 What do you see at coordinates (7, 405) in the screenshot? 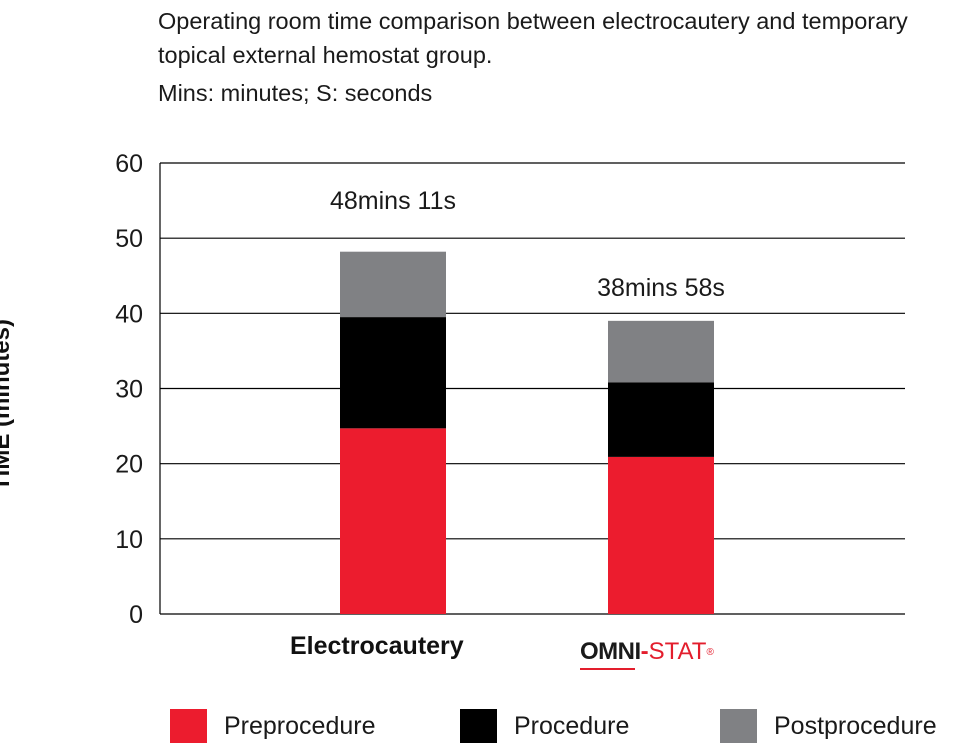
I see `y-axis-label: TIME (minutes)` at bounding box center [7, 405].